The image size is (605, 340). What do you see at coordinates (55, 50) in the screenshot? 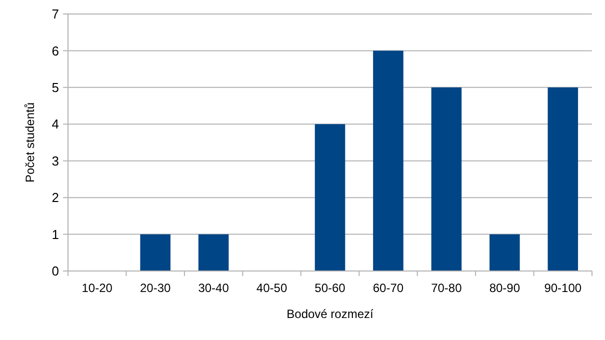
I see `y-tick-label: 6` at bounding box center [55, 50].